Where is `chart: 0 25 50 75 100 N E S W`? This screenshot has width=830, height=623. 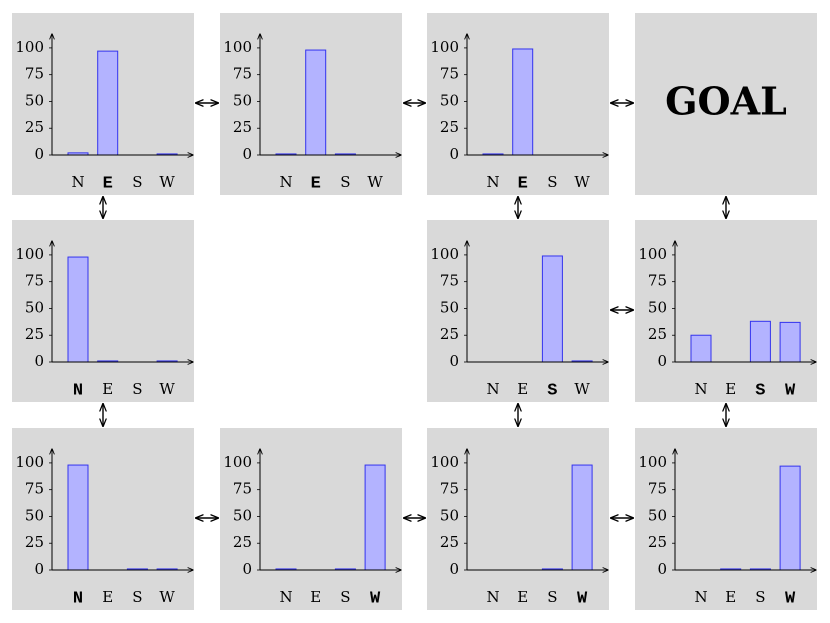 chart: 0 25 50 75 100 N E S W is located at coordinates (519, 113).